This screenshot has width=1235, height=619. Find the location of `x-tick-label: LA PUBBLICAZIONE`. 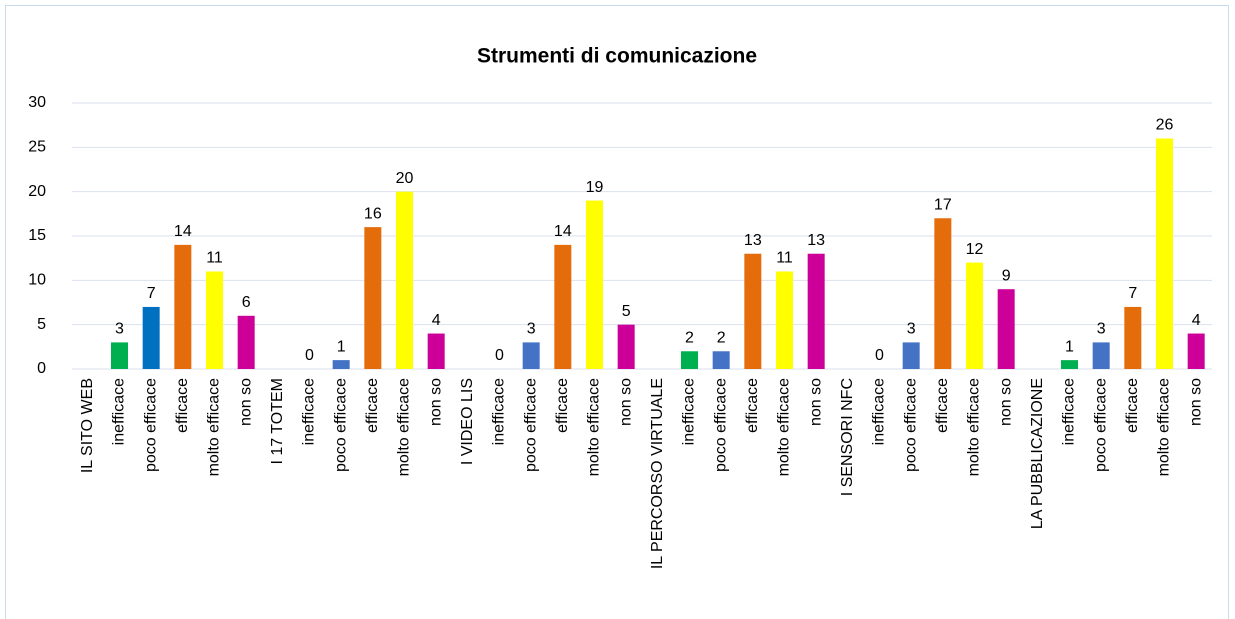

x-tick-label: LA PUBBLICAZIONE is located at coordinates (1037, 453).